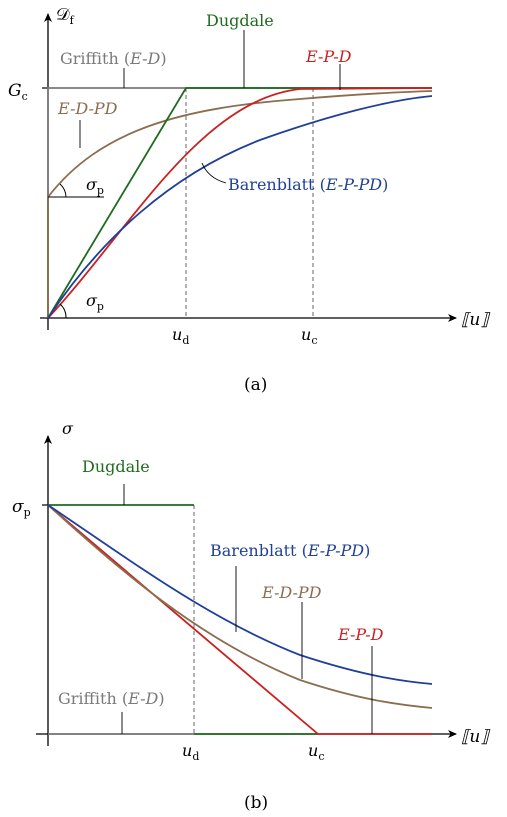 This screenshot has width=507, height=817. Describe the element at coordinates (308, 184) in the screenshot. I see `panel-a-barenblatt-label: Barenblatt (E-P-PD)` at that location.